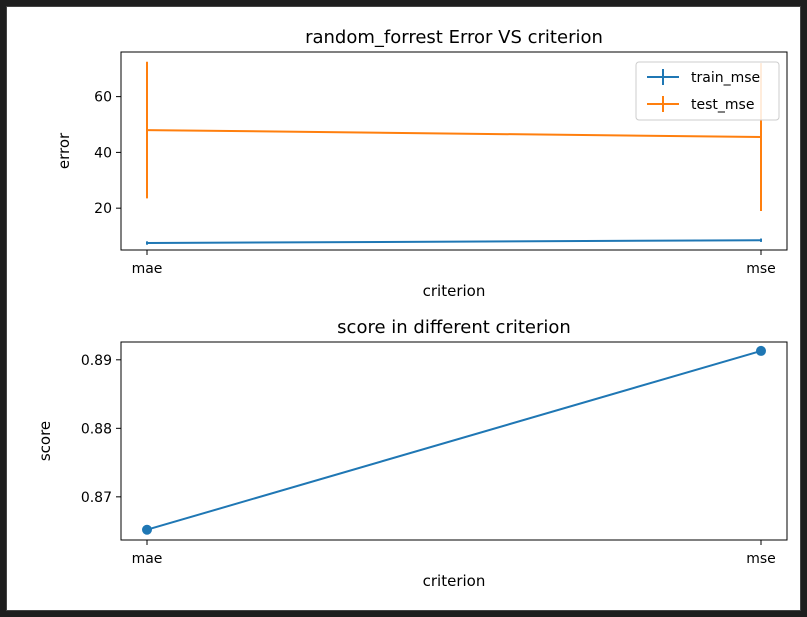 The width and height of the screenshot is (807, 617). What do you see at coordinates (147, 529) in the screenshot?
I see `data-point-mae` at bounding box center [147, 529].